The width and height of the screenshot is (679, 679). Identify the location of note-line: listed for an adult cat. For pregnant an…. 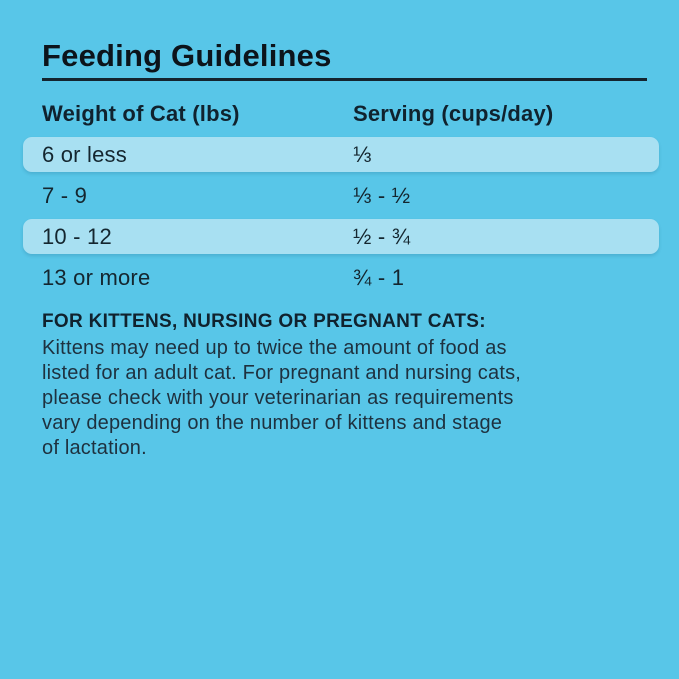
(282, 373).